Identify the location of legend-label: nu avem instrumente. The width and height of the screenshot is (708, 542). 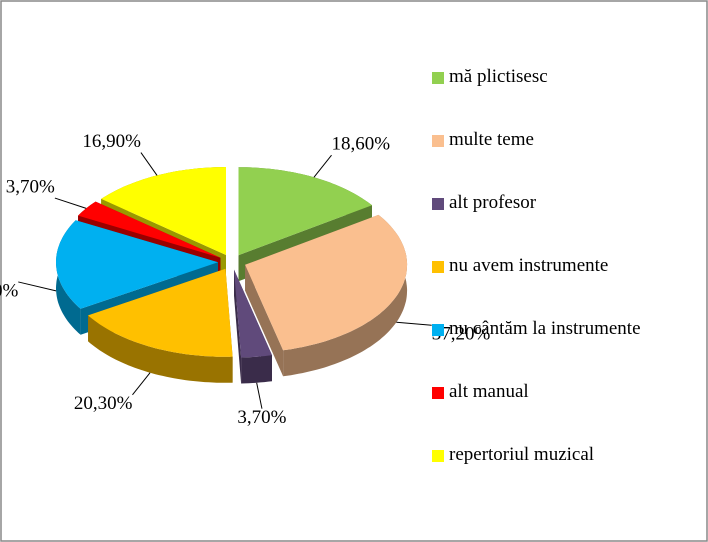
(529, 265).